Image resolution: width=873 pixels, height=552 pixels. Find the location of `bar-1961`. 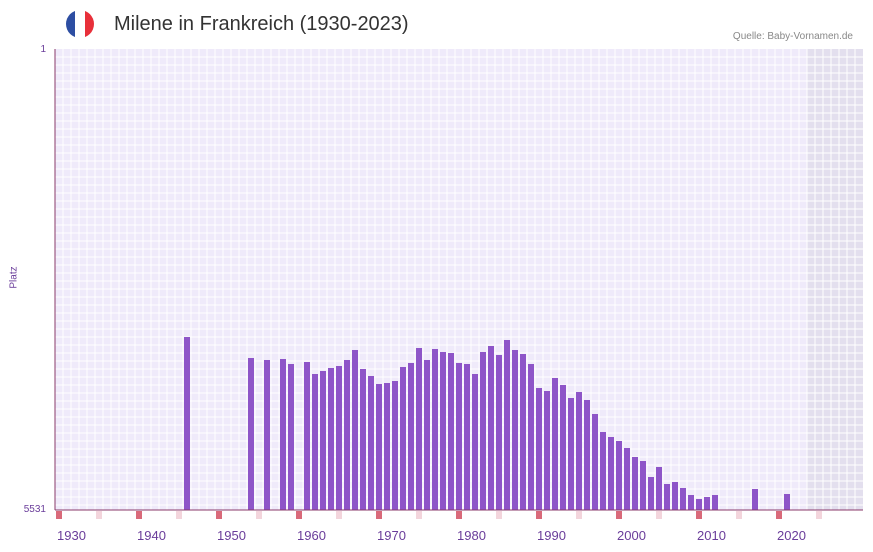

bar-1961 is located at coordinates (307, 436).